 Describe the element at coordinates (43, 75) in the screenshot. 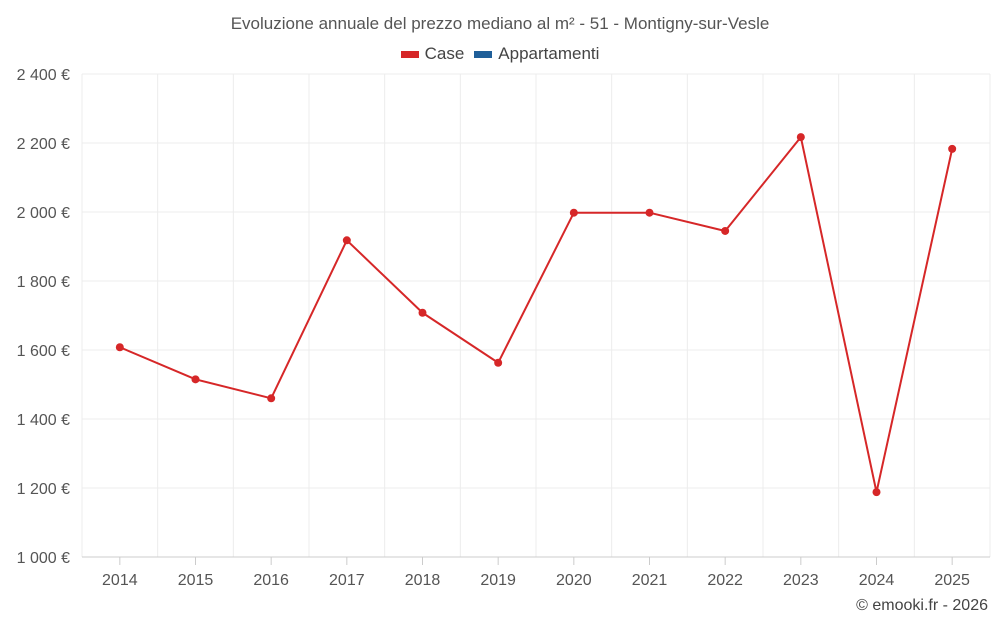

I see `y-tick-label: 2 400 €` at that location.